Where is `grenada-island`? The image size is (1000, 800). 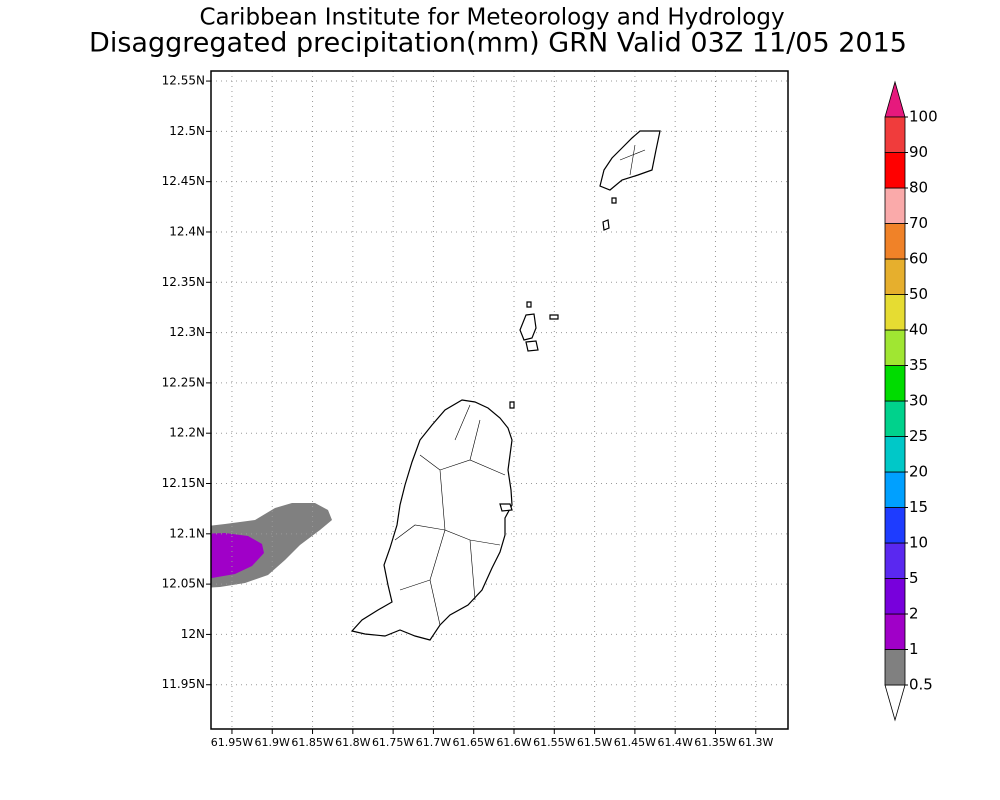
grenada-island is located at coordinates (431, 520).